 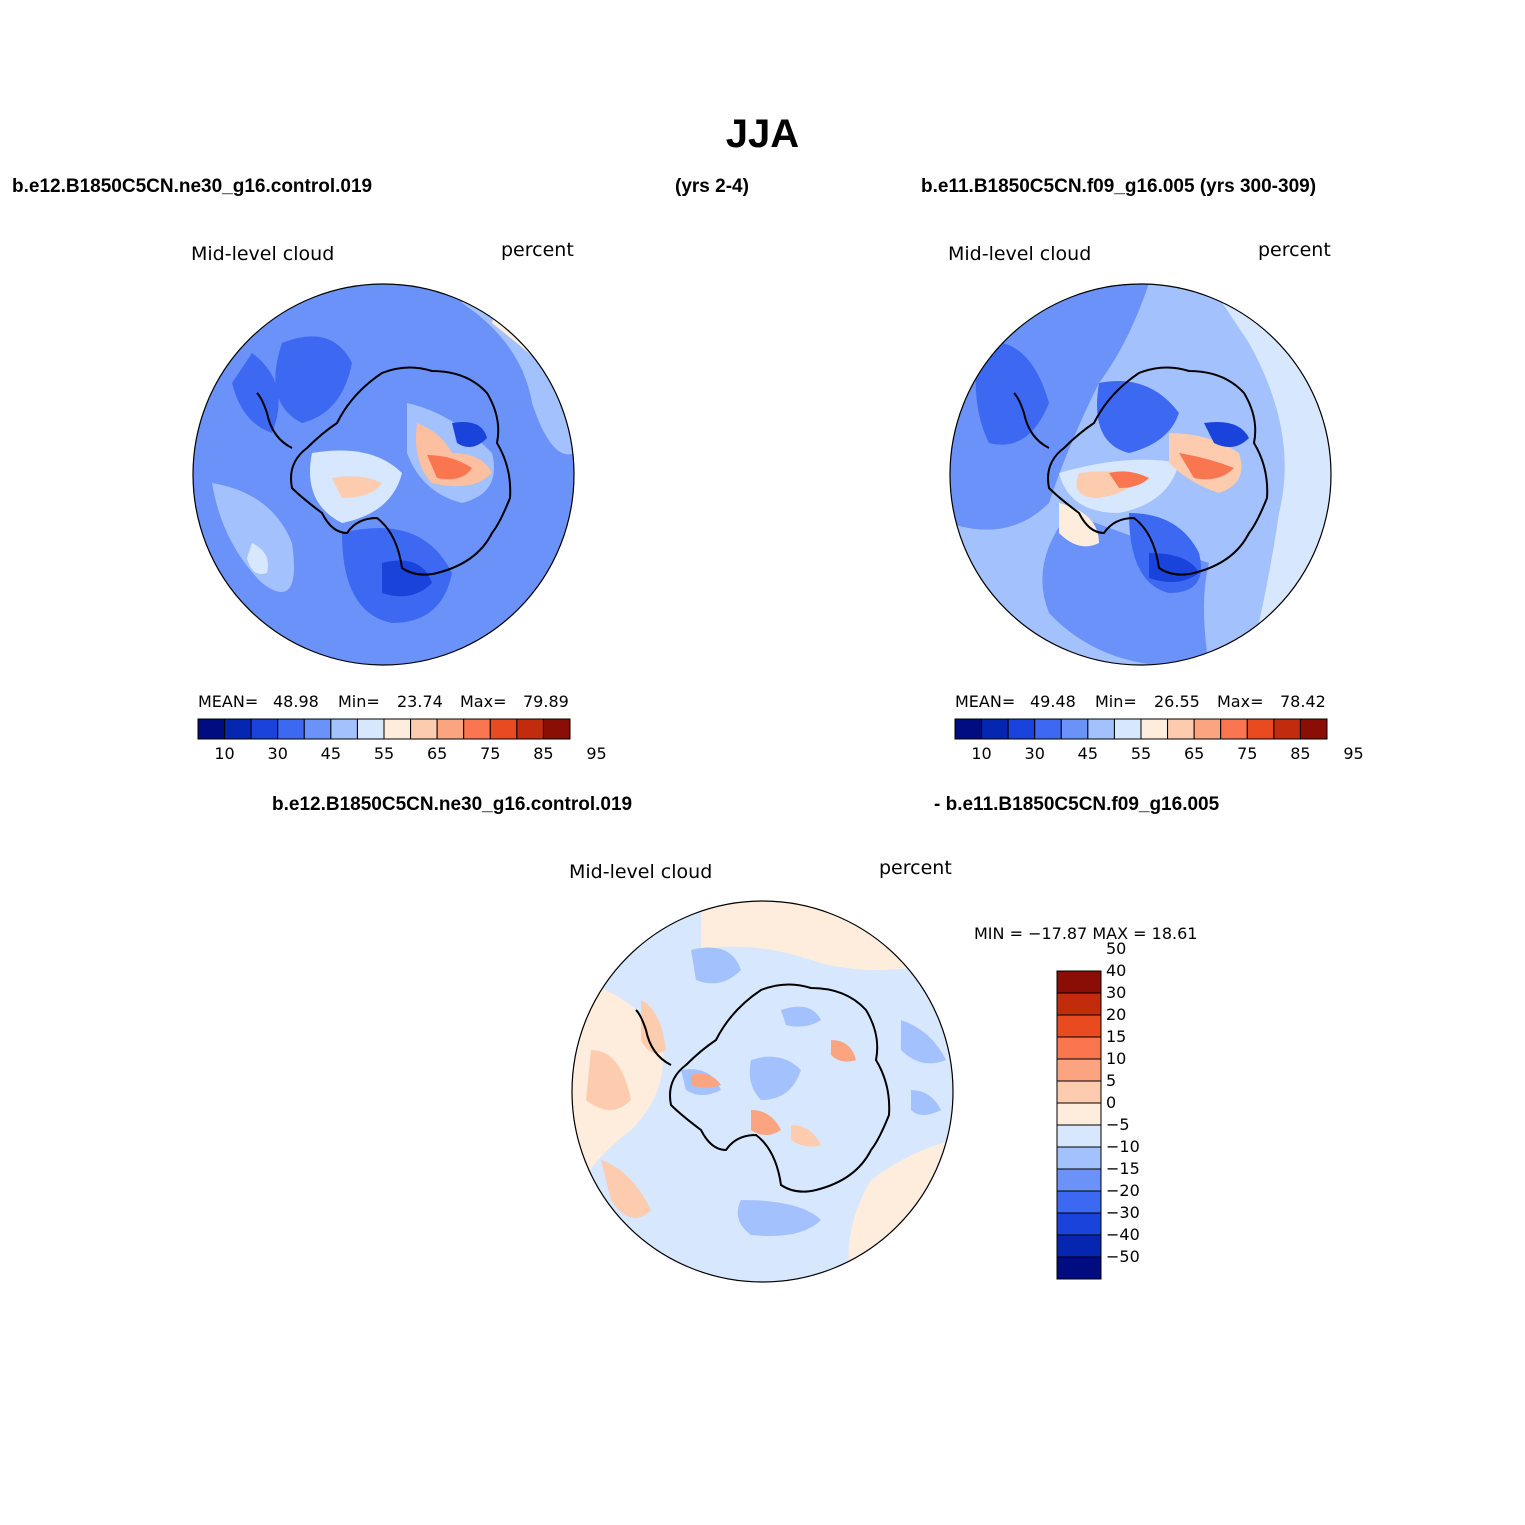 What do you see at coordinates (1111, 1080) in the screenshot?
I see `colorbar-tick-label: 5` at bounding box center [1111, 1080].